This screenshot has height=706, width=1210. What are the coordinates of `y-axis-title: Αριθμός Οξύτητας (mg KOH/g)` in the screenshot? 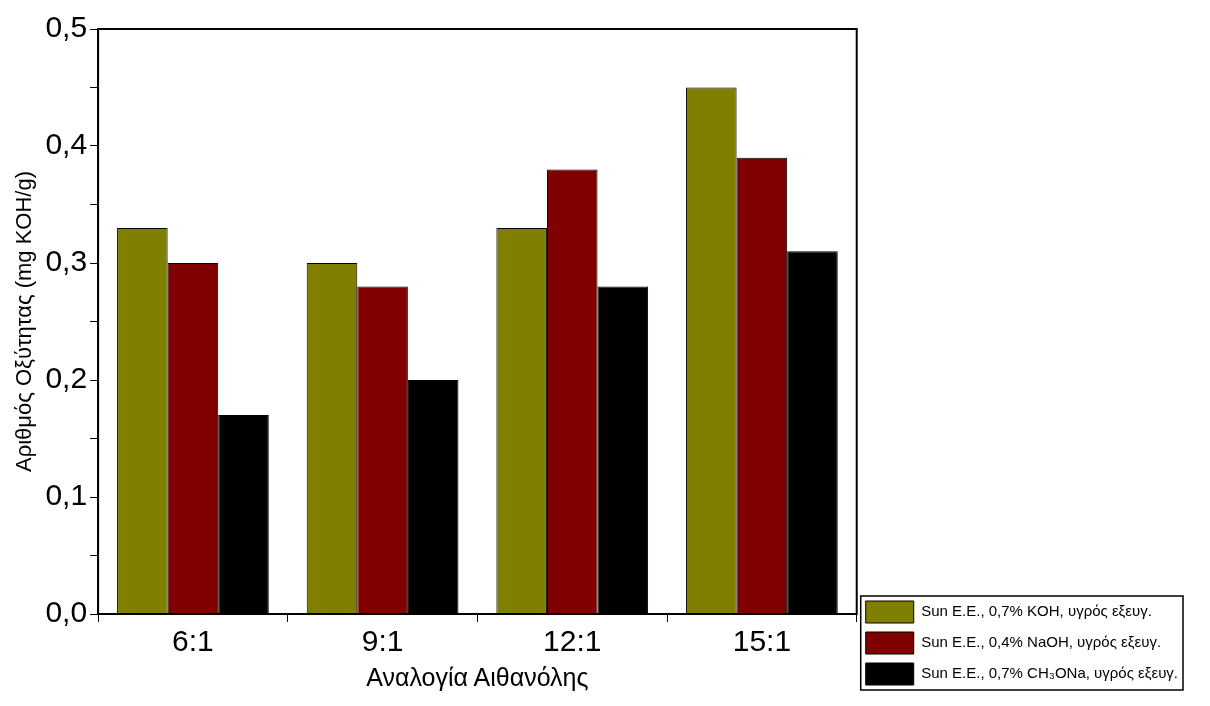 It's located at (24, 321).